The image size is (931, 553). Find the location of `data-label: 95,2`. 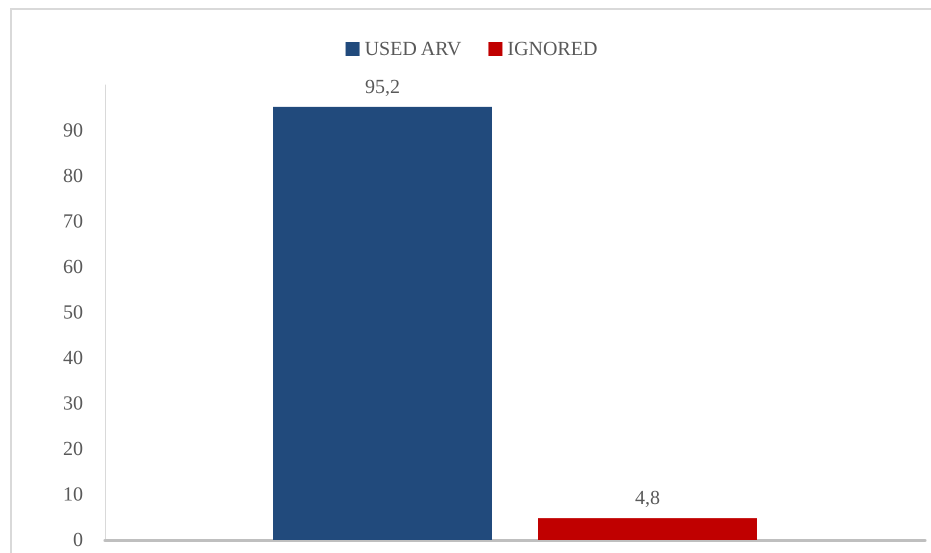

data-label: 95,2 is located at coordinates (382, 87).